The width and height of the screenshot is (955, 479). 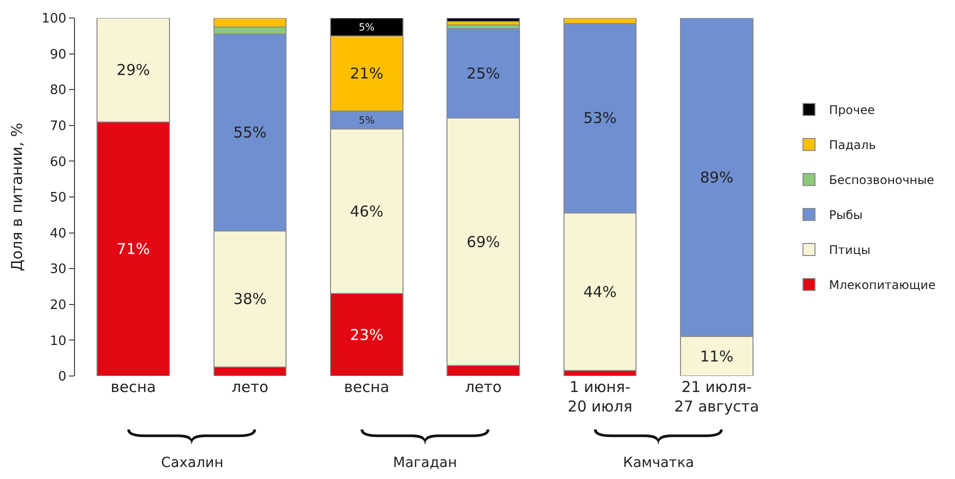 What do you see at coordinates (58, 341) in the screenshot?
I see `y-tick-label: 10` at bounding box center [58, 341].